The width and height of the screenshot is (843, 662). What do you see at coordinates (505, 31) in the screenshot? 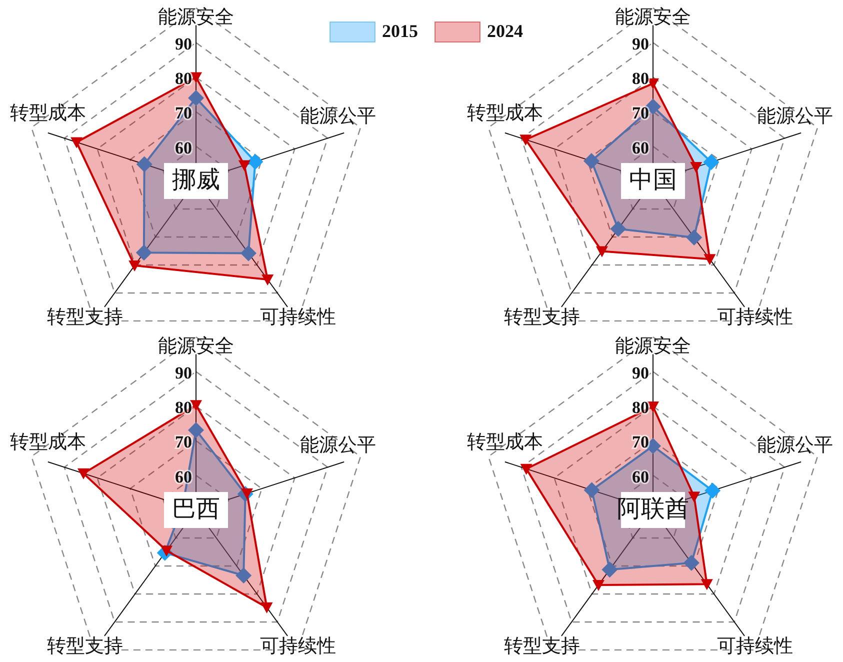
I see `legend-label: 2024` at bounding box center [505, 31].